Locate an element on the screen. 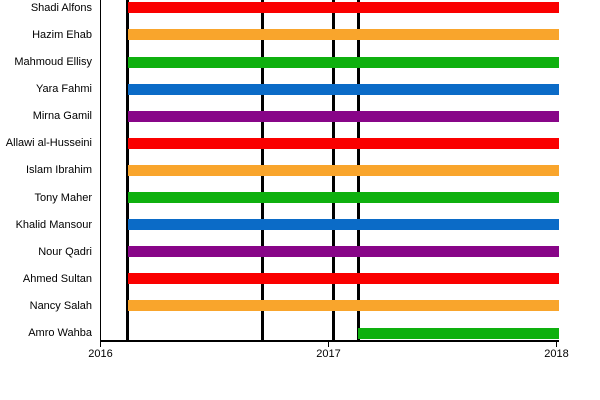 The width and height of the screenshot is (600, 400). y-axis-spine is located at coordinates (100, 170).